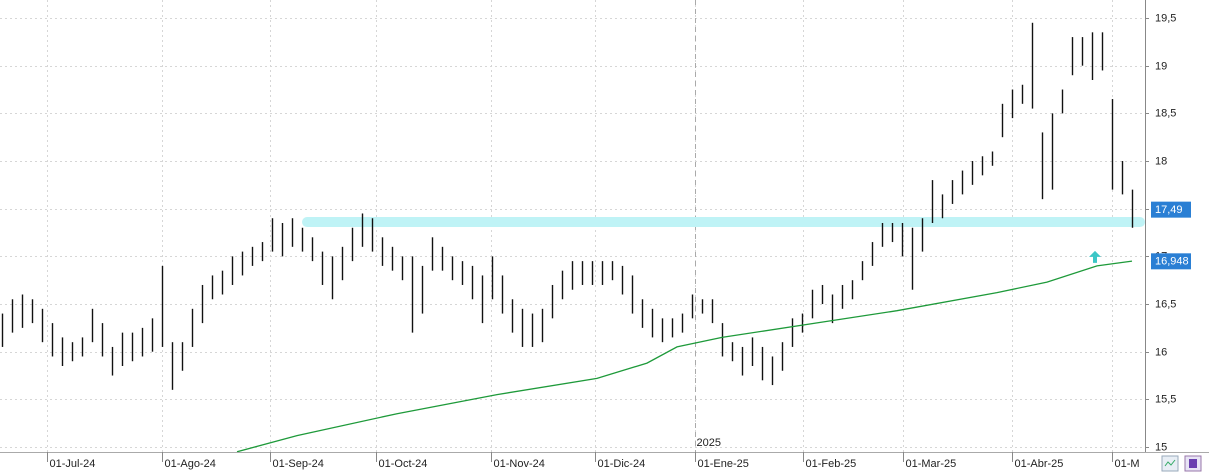 This screenshot has width=1209, height=474. What do you see at coordinates (1127, 464) in the screenshot?
I see `x-tick-label: 01-M` at bounding box center [1127, 464].